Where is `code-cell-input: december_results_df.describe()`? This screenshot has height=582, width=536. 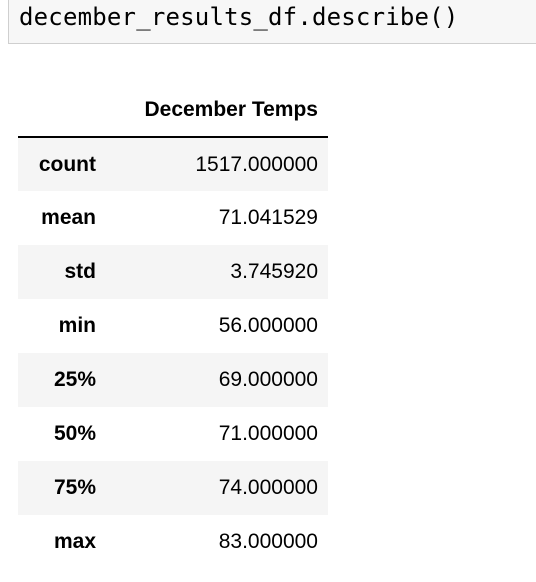 code-cell-input: december_results_df.describe() is located at coordinates (272, 22).